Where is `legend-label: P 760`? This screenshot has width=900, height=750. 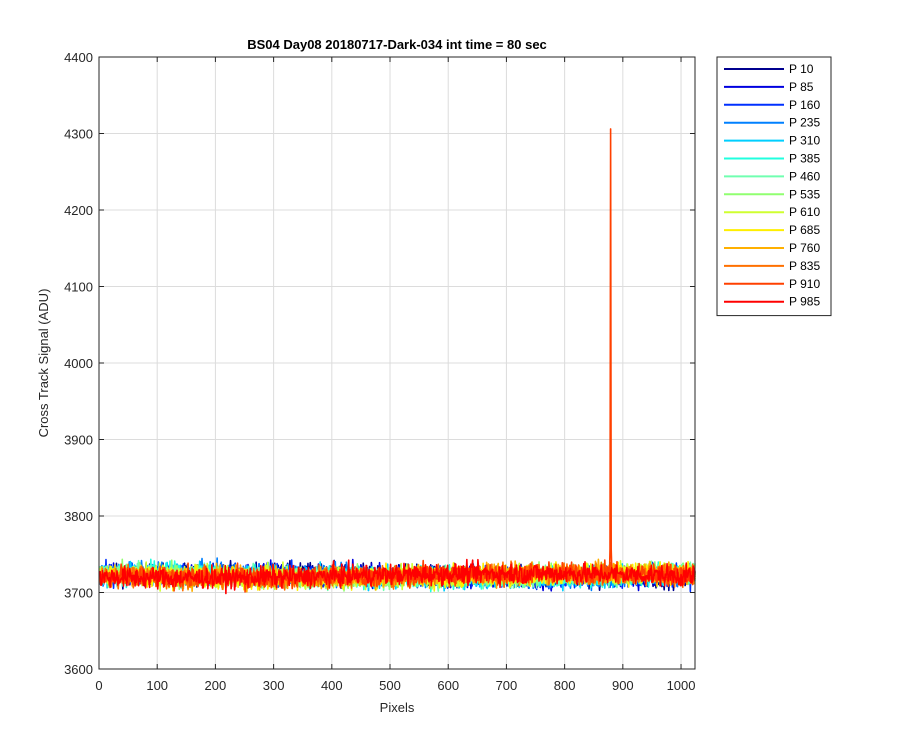 legend-label: P 760 is located at coordinates (804, 248).